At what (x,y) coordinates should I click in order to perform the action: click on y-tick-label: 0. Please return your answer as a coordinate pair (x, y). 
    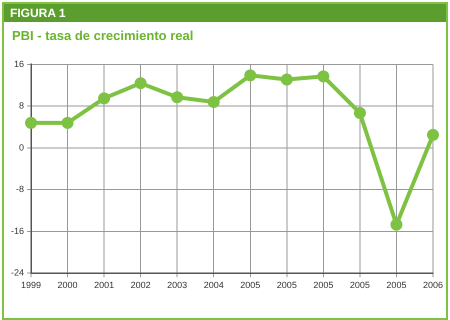
    Looking at the image, I should click on (21, 147).